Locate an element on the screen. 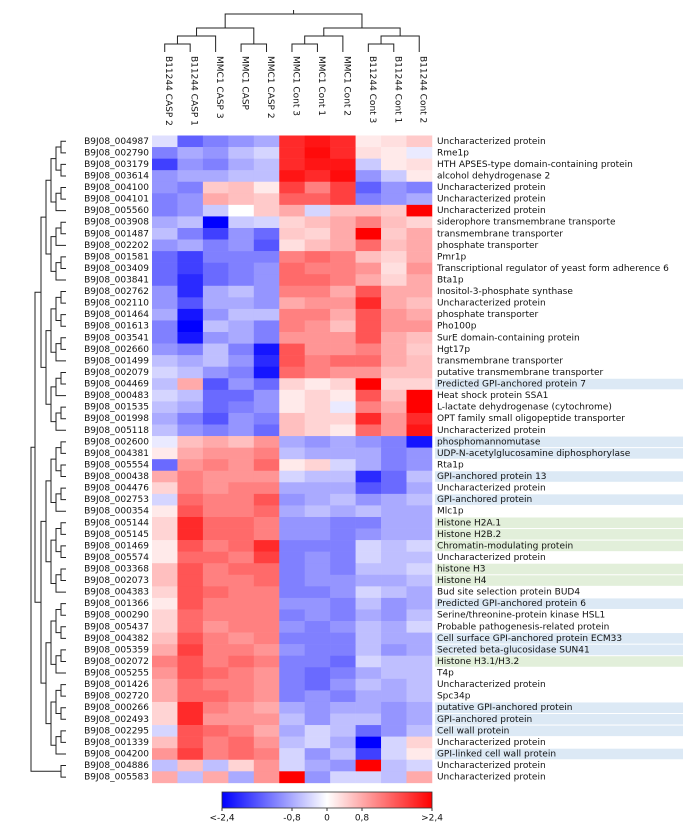 The image size is (688, 826). row-label: Chromatin-modulating protein is located at coordinates (505, 546).